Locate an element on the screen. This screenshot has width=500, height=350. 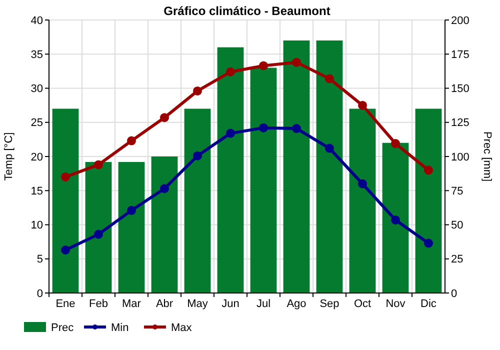
y-tick-label: 15 is located at coordinates (36, 191).